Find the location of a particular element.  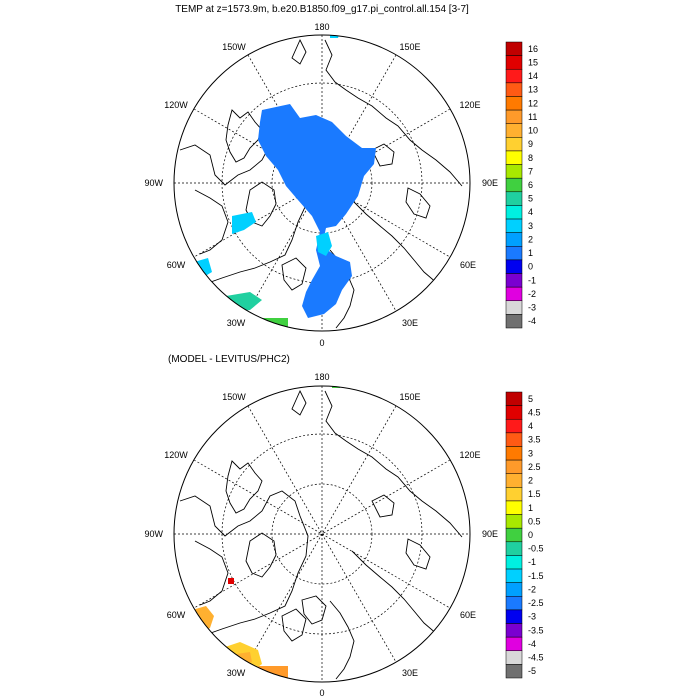

top-colorbar-label-10: 6 is located at coordinates (530, 185).